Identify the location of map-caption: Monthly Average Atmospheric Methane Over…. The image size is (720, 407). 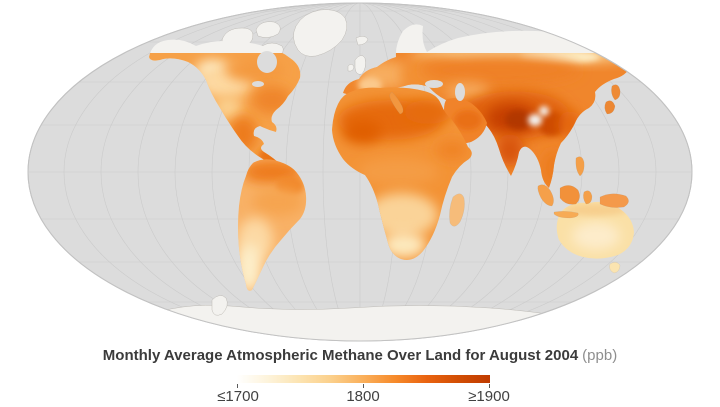
(360, 356).